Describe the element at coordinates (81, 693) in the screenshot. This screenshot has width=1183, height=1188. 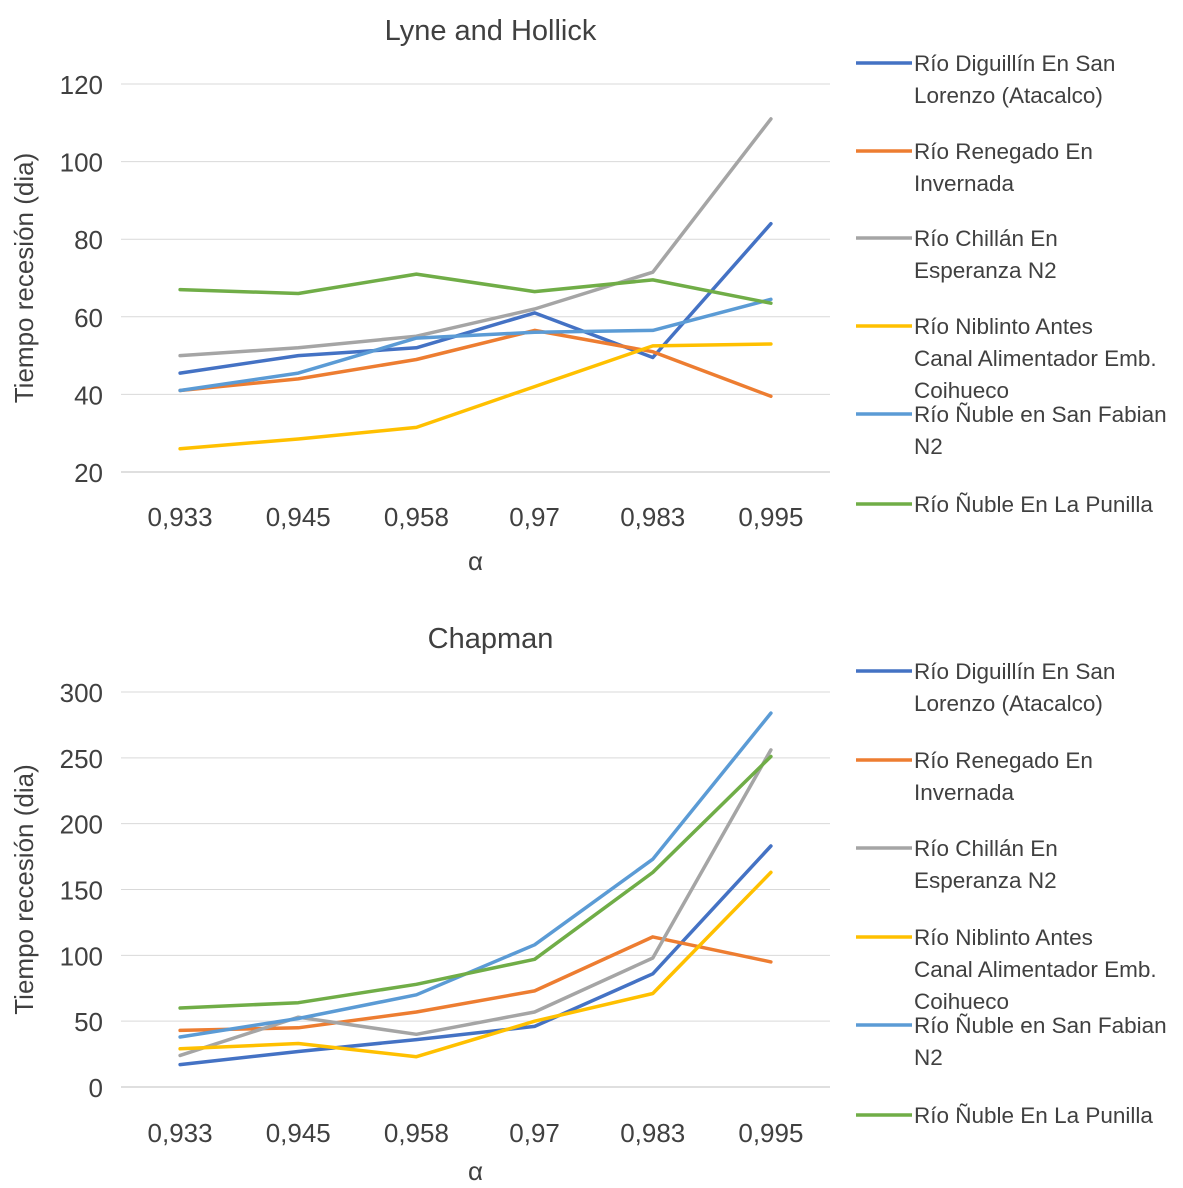
I see `y-tick-label: 300` at that location.